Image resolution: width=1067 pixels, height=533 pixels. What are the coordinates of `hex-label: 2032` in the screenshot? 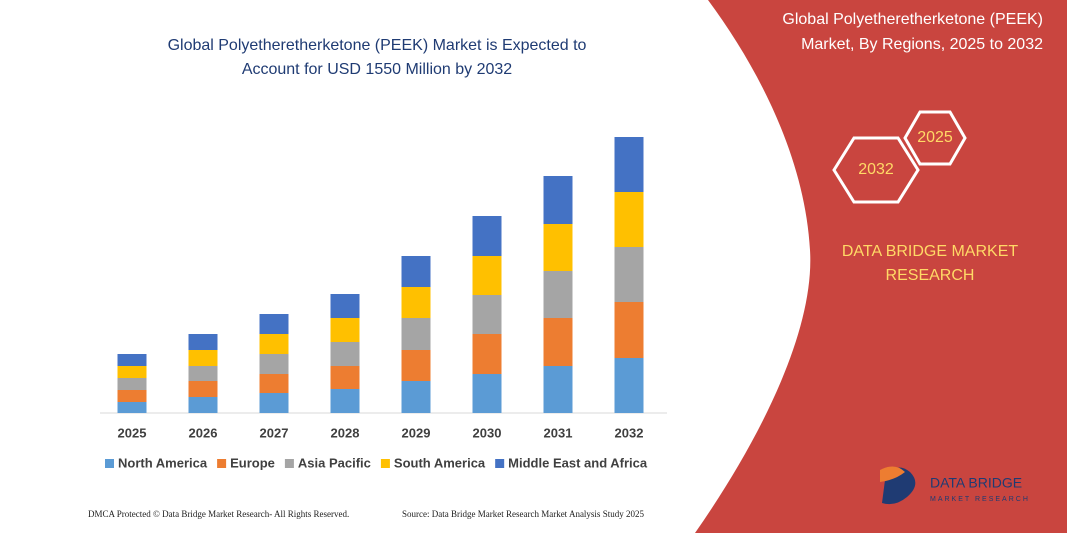 It's located at (876, 169).